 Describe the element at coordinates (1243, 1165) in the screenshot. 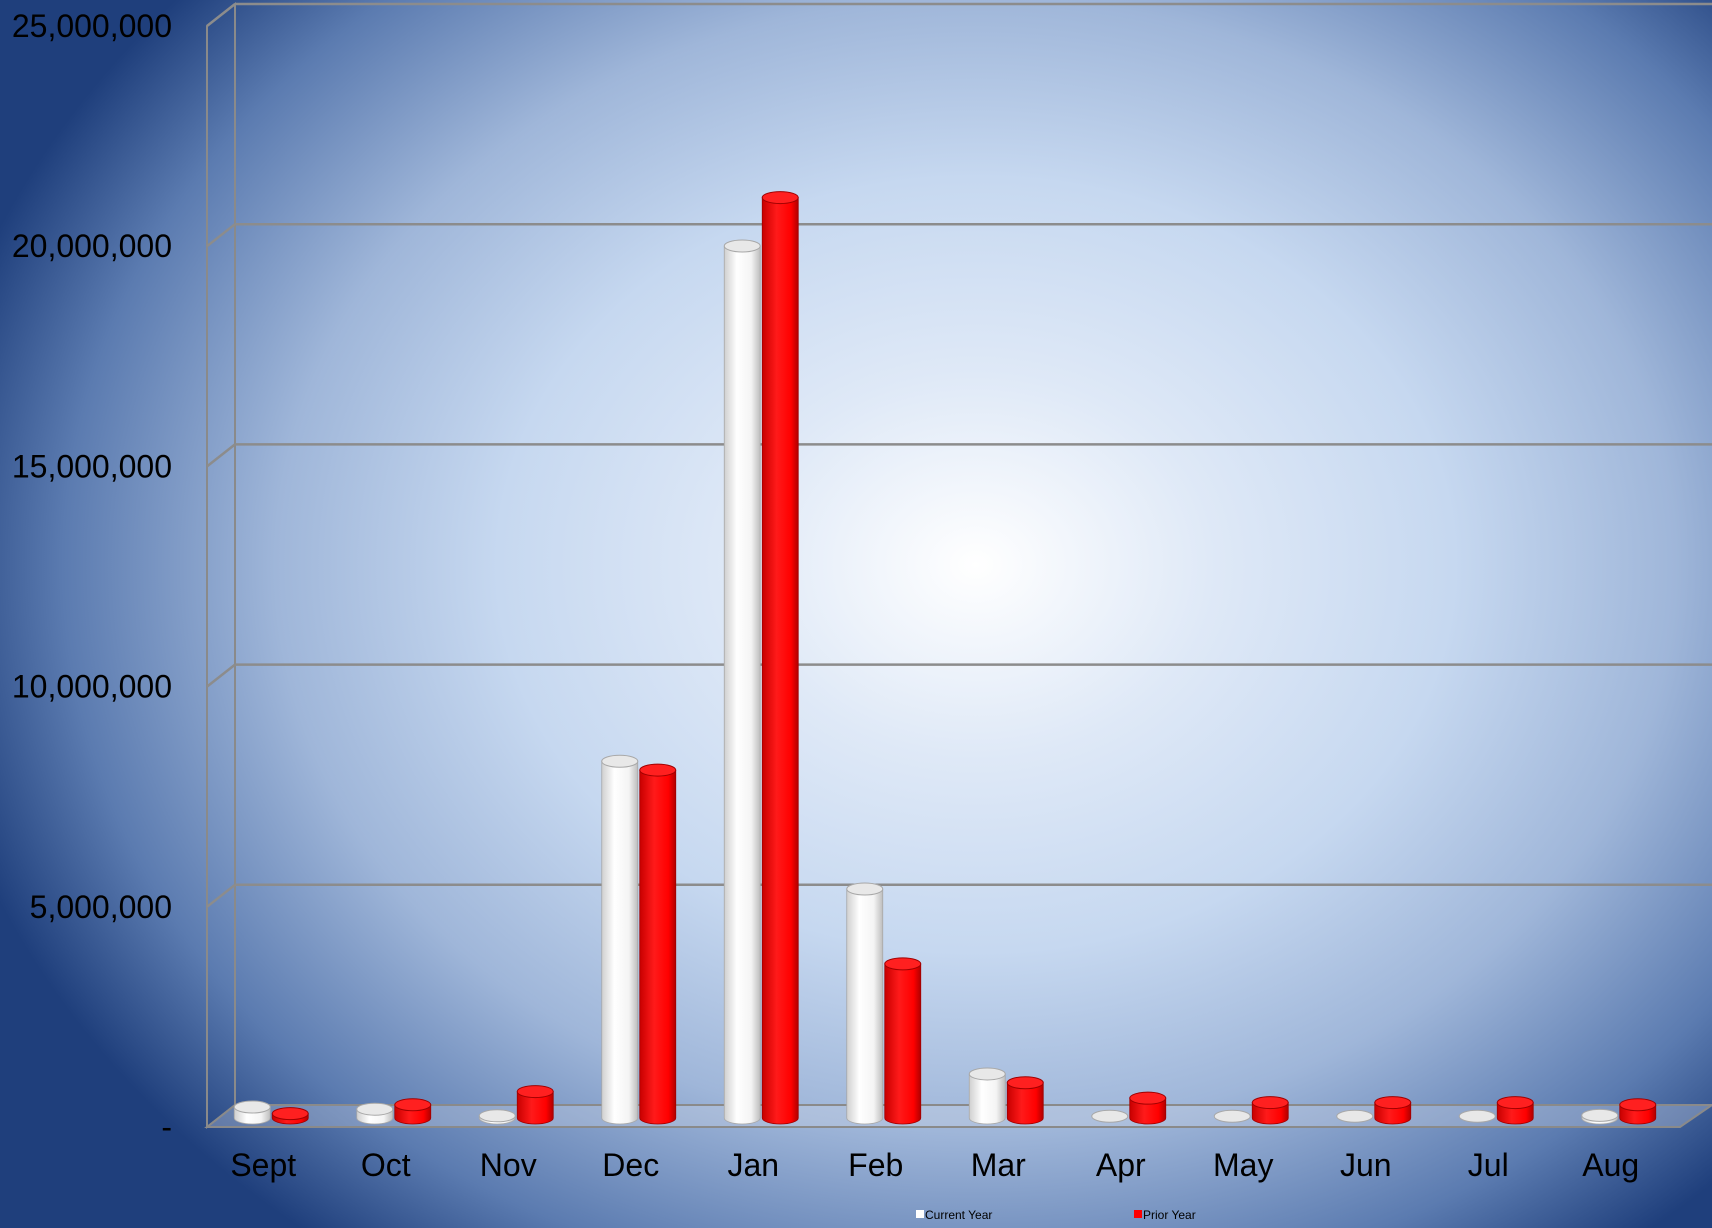

I see `x-tick-label: May` at that location.